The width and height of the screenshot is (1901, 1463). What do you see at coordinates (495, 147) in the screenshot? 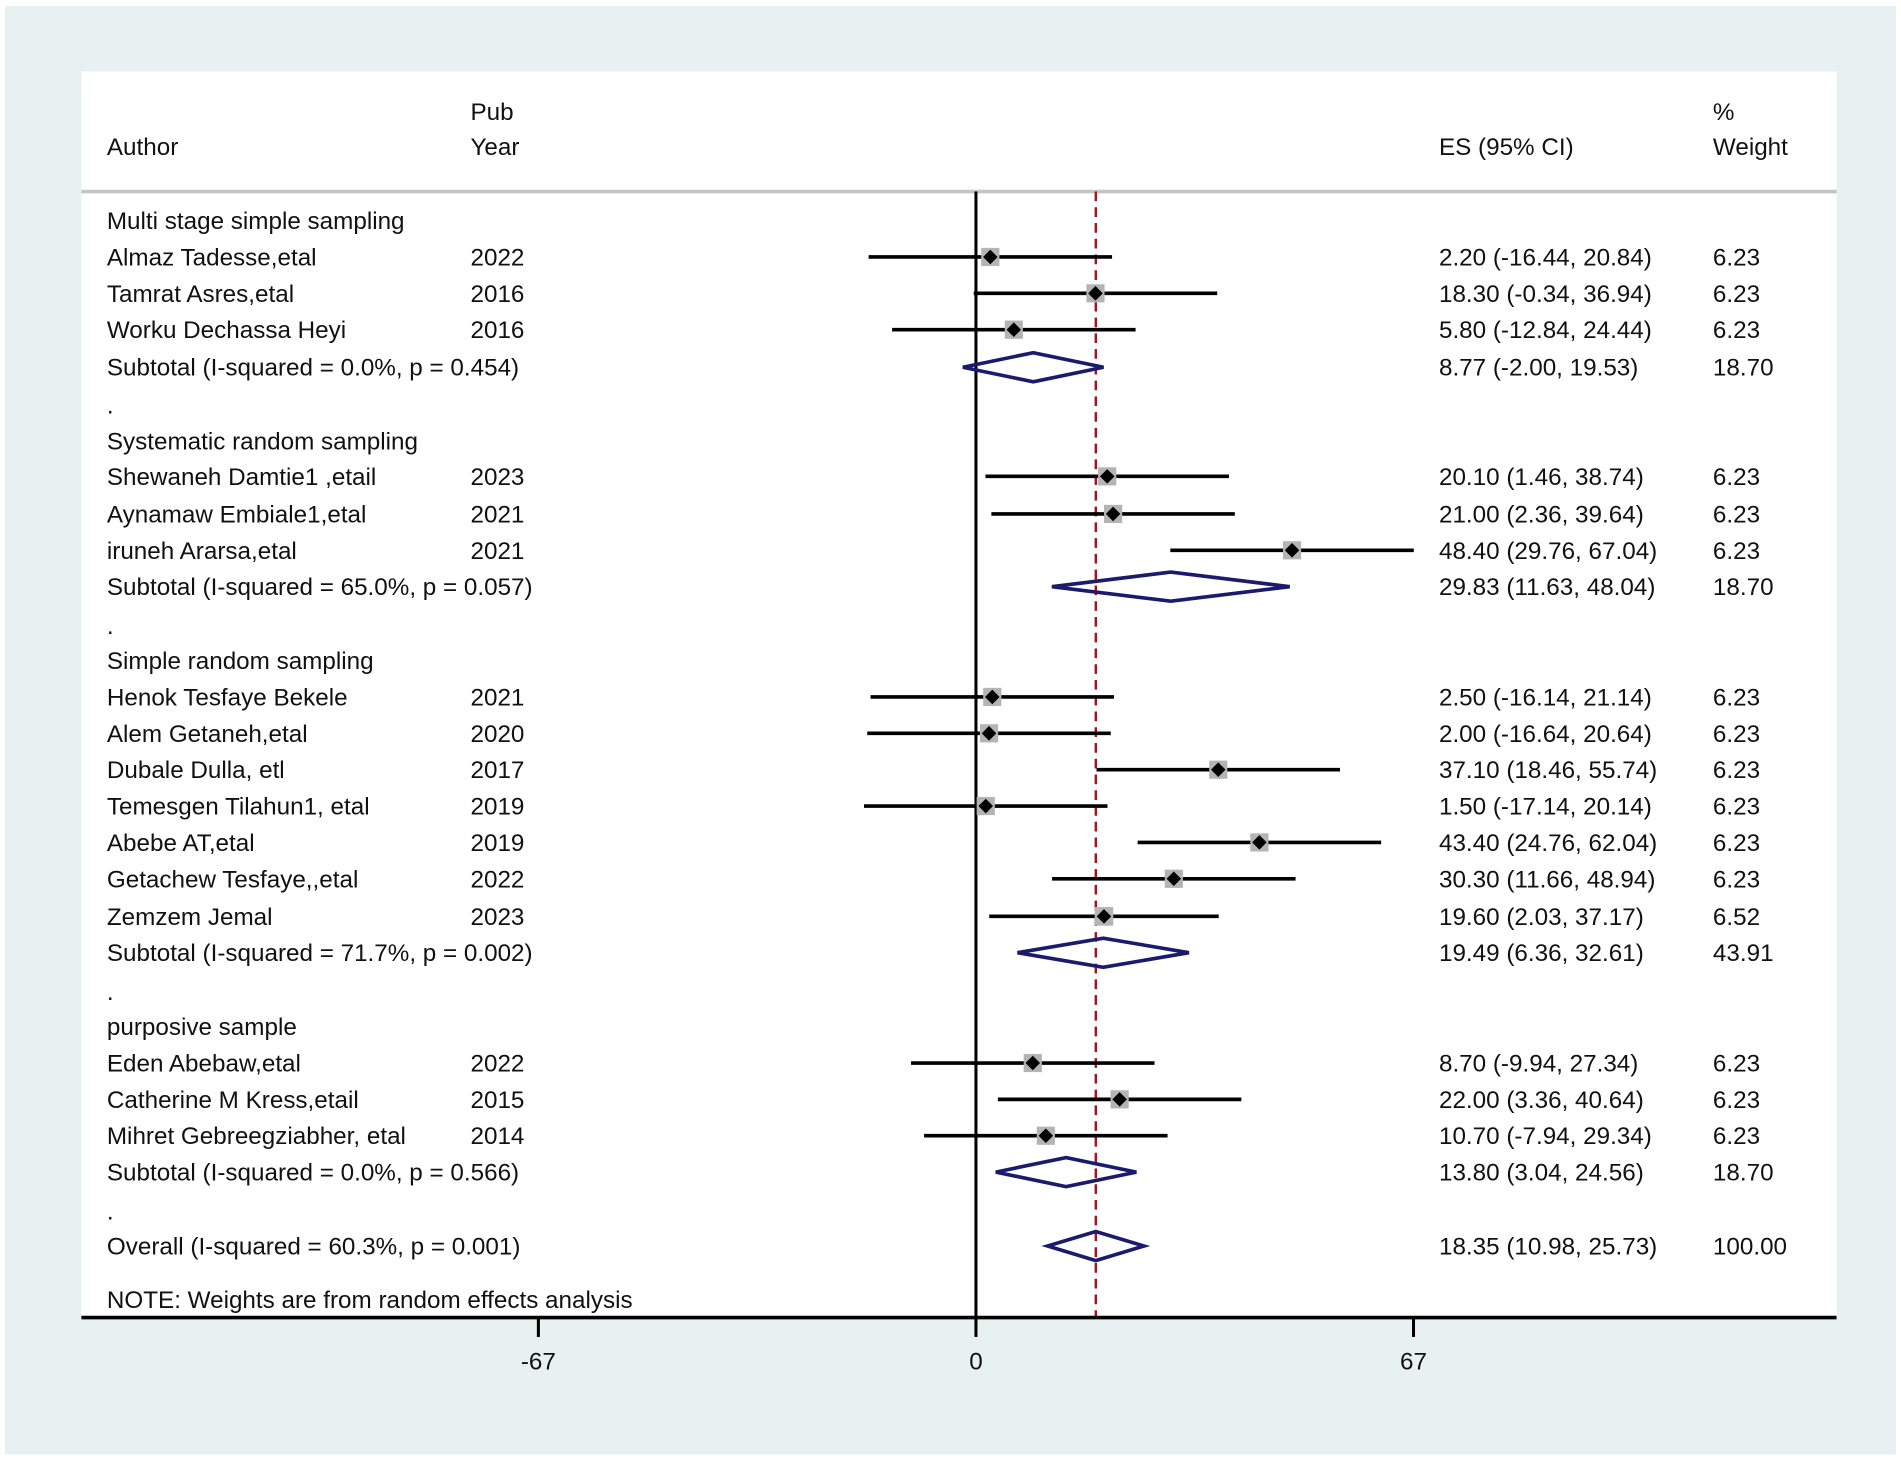
I see `header-year: Year` at bounding box center [495, 147].